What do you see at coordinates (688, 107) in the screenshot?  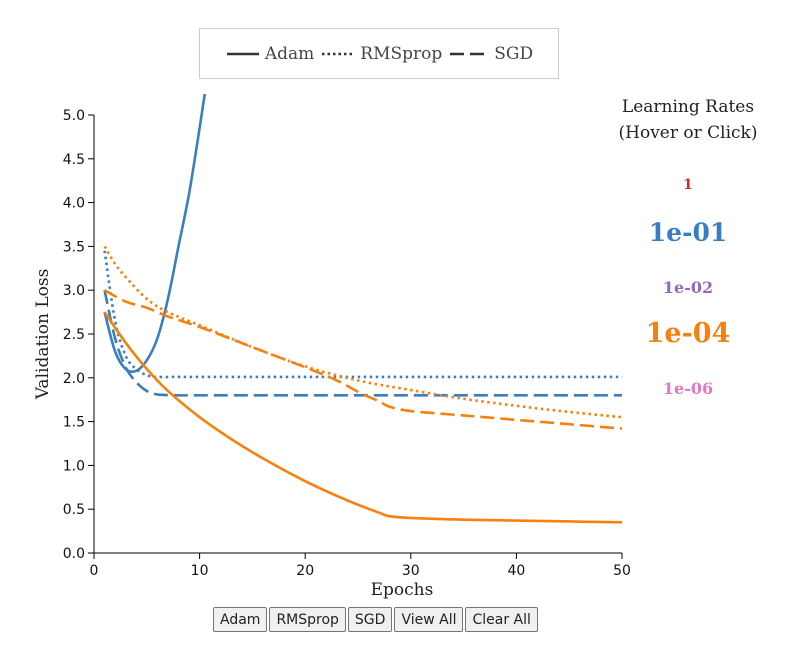 I see `learning-rate-title: Learning Rates` at bounding box center [688, 107].